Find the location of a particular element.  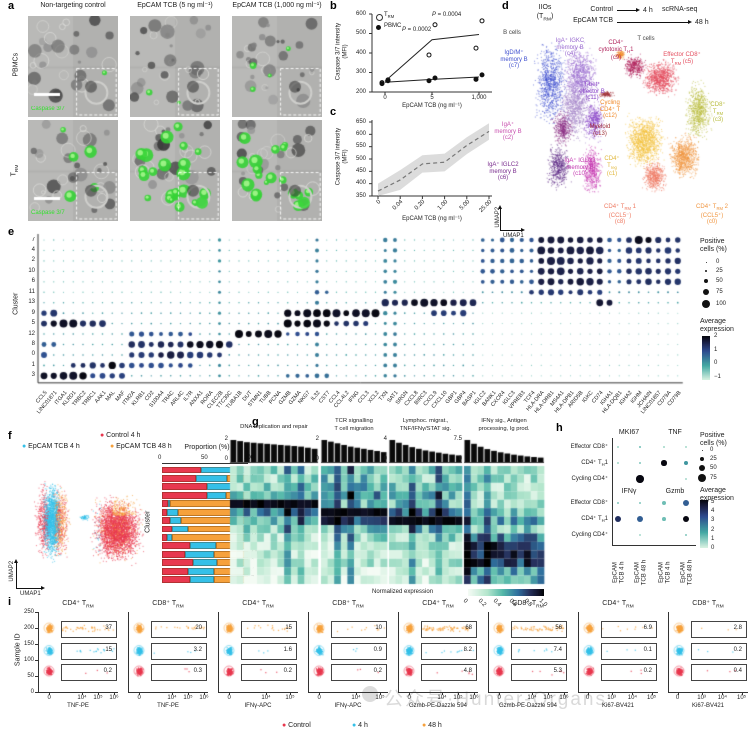

h-marker-header: Gzmb is located at coordinates (675, 491).